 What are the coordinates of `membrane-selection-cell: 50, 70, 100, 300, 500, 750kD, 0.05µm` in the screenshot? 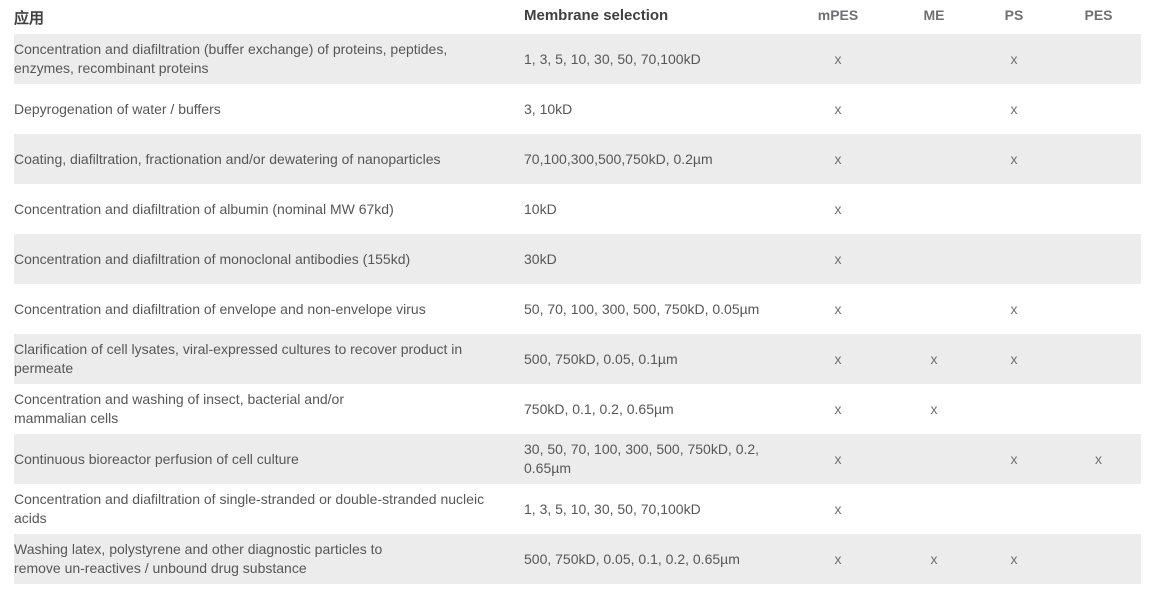 It's located at (642, 308).